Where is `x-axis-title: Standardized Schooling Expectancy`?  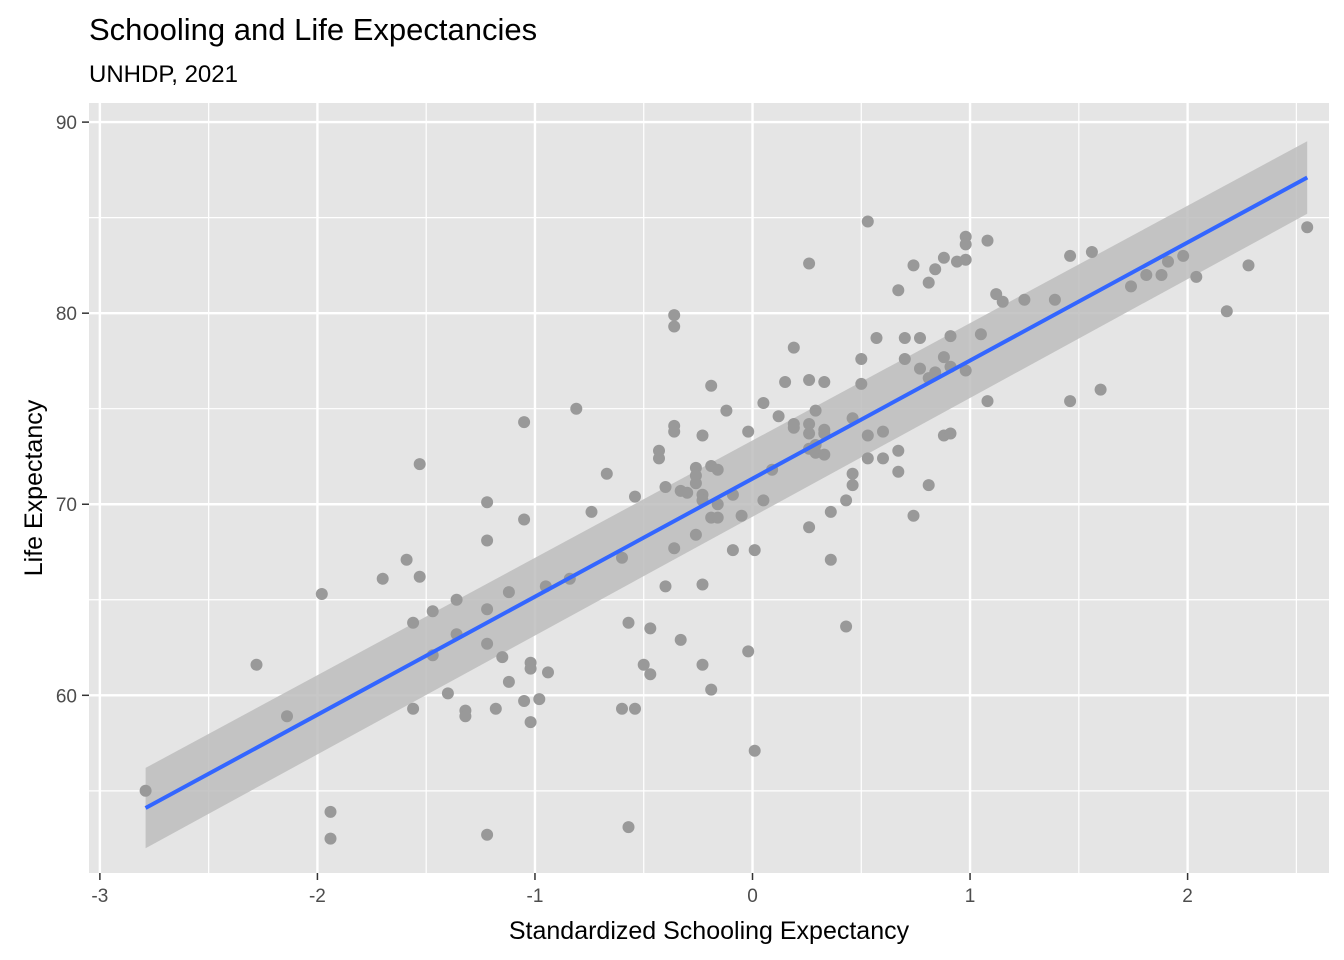
x-axis-title: Standardized Schooling Expectancy is located at coordinates (709, 931).